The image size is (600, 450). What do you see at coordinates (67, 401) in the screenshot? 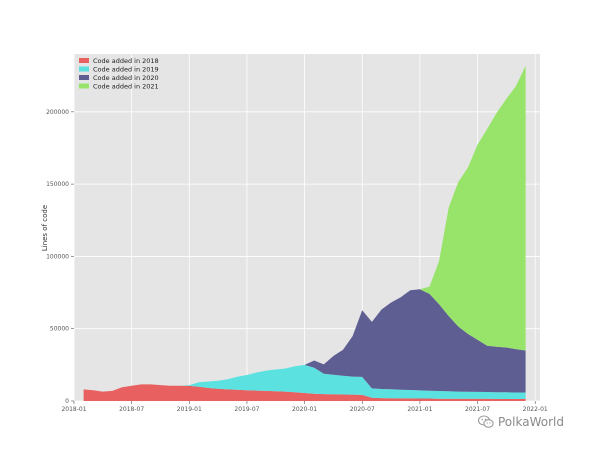
I see `y-tick-label: 0` at bounding box center [67, 401].